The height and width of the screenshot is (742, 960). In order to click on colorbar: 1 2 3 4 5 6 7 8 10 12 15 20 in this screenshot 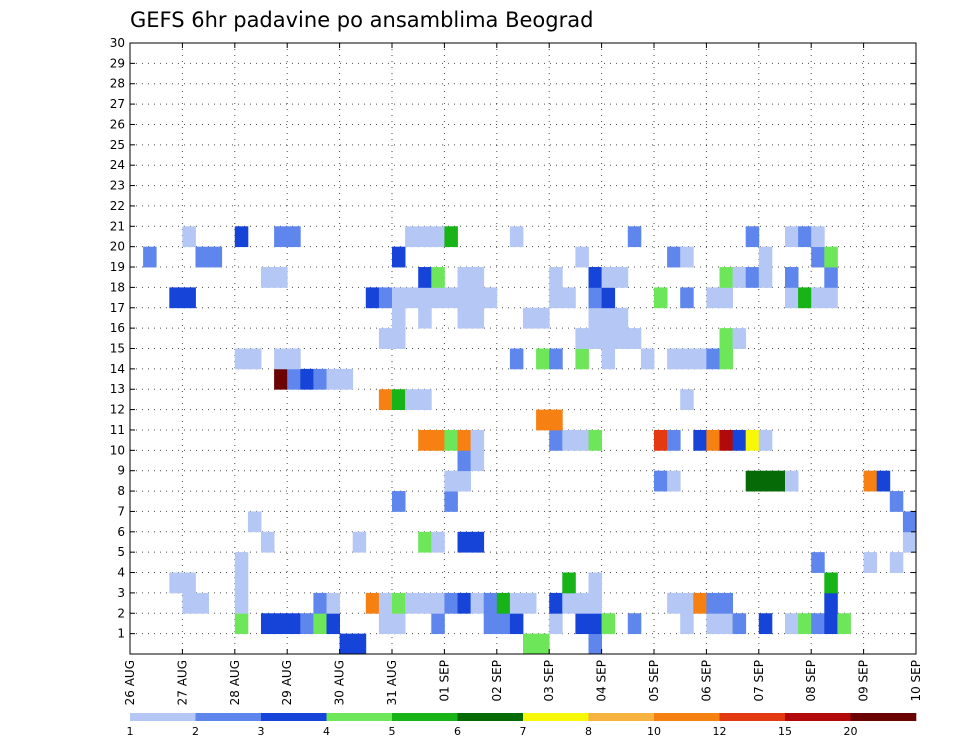, I will do `click(522, 725)`.